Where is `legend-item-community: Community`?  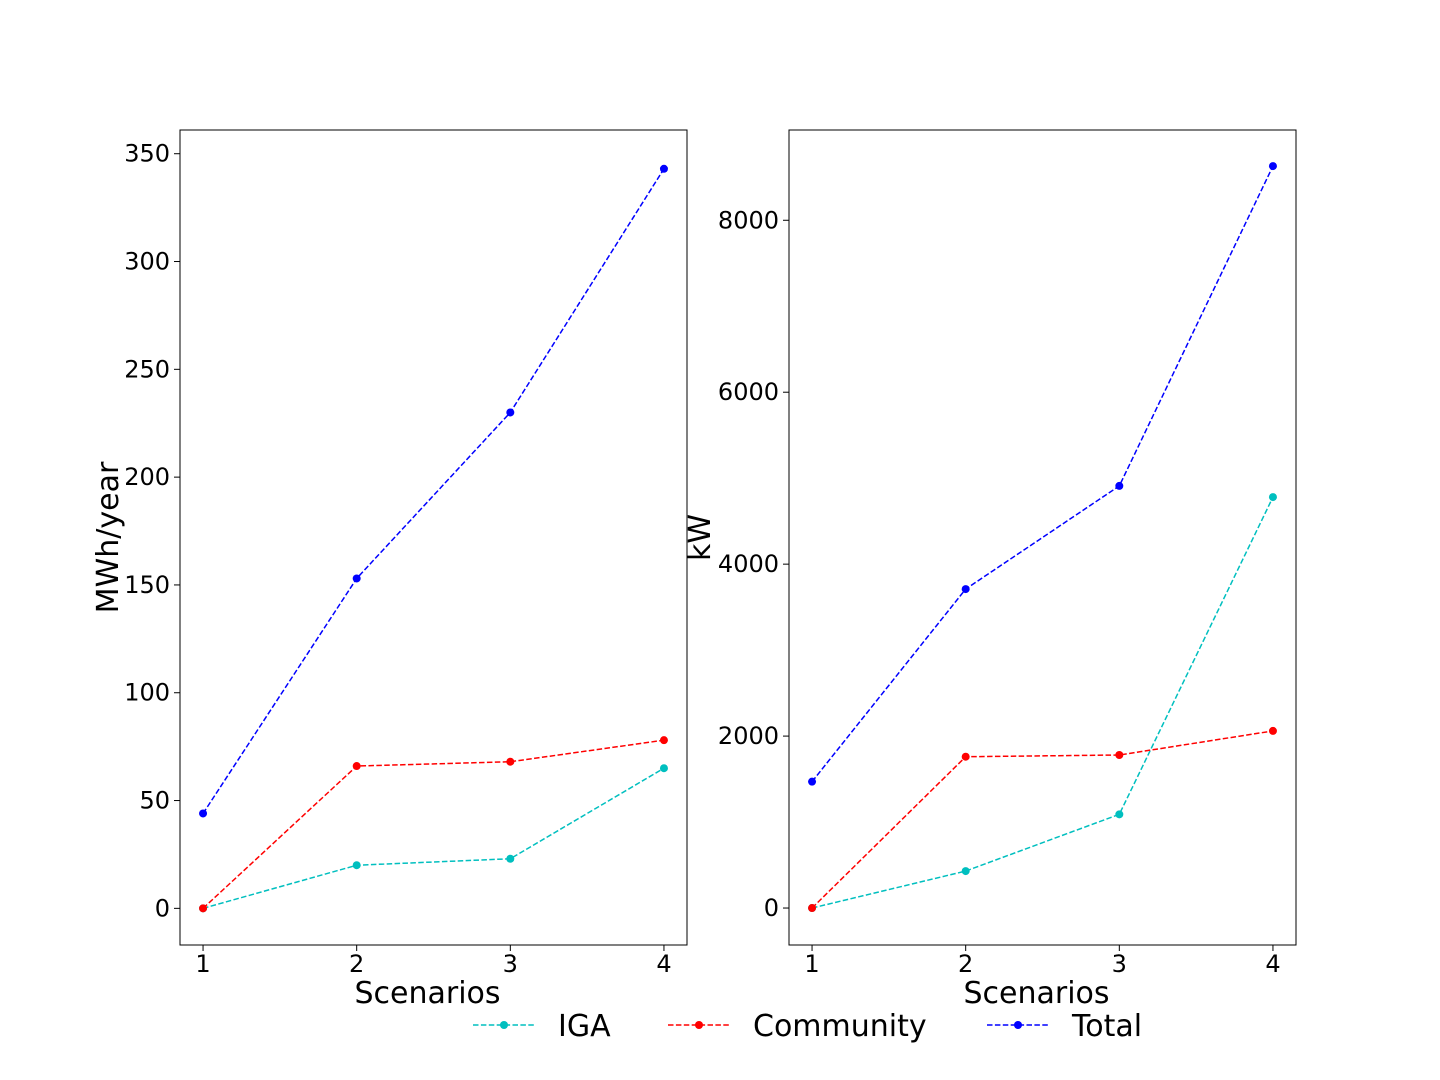 legend-item-community: Community is located at coordinates (797, 1026).